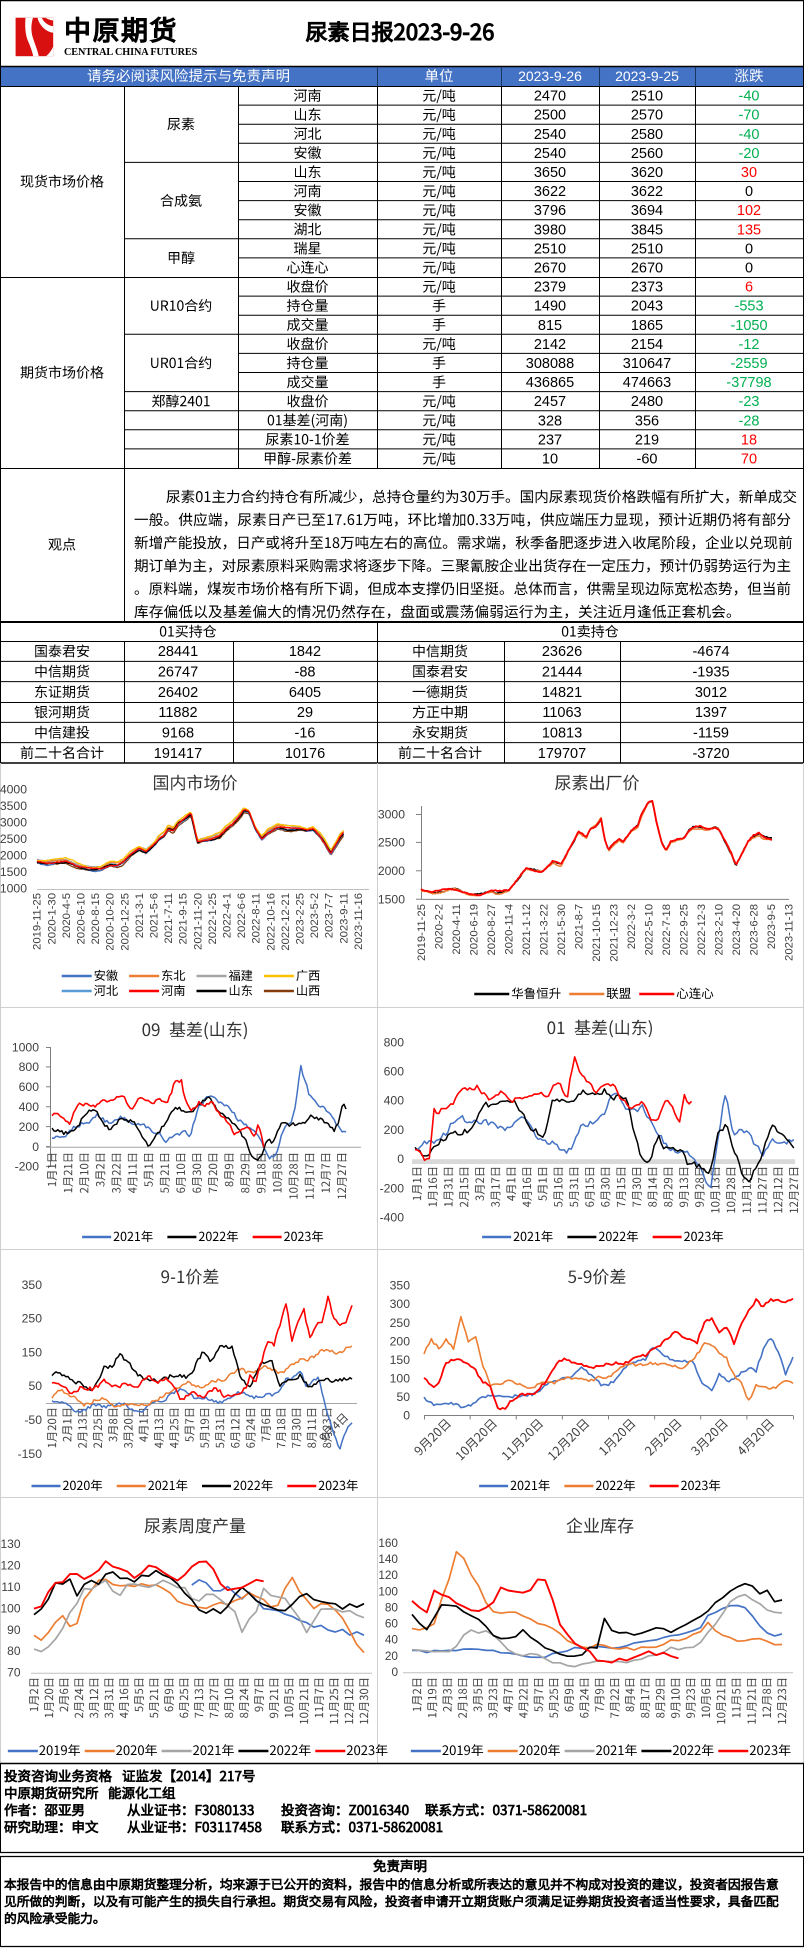  Describe the element at coordinates (647, 345) in the screenshot. I see `svg-text: 2154` at that location.